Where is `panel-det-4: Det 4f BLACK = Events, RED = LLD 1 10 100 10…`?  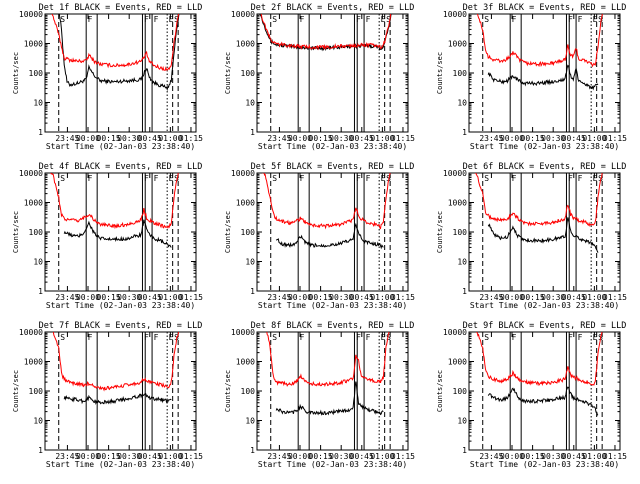 panel-det-4: Det 4f BLACK = Events, RED = LLD 1 10 100 10… is located at coordinates (107, 236).